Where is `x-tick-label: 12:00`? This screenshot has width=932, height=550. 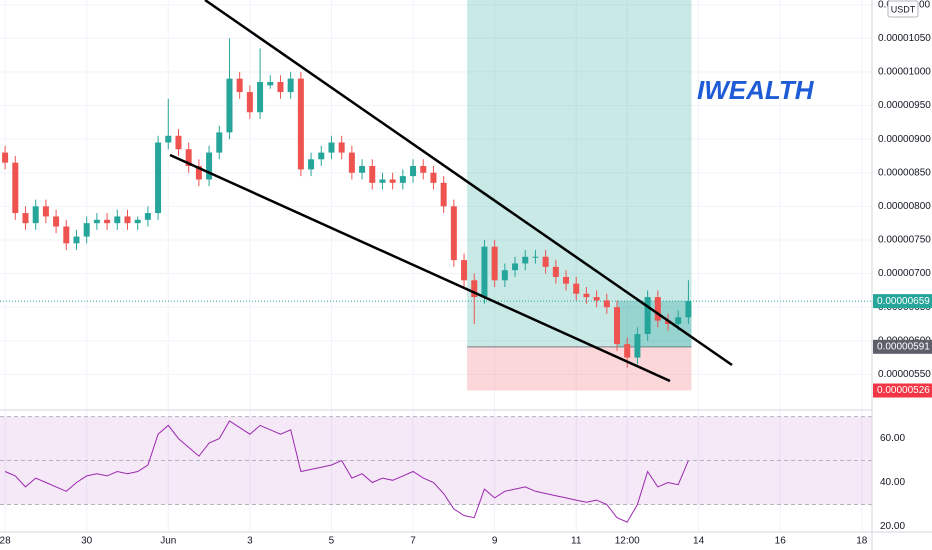
x-tick-label: 12:00 is located at coordinates (627, 541).